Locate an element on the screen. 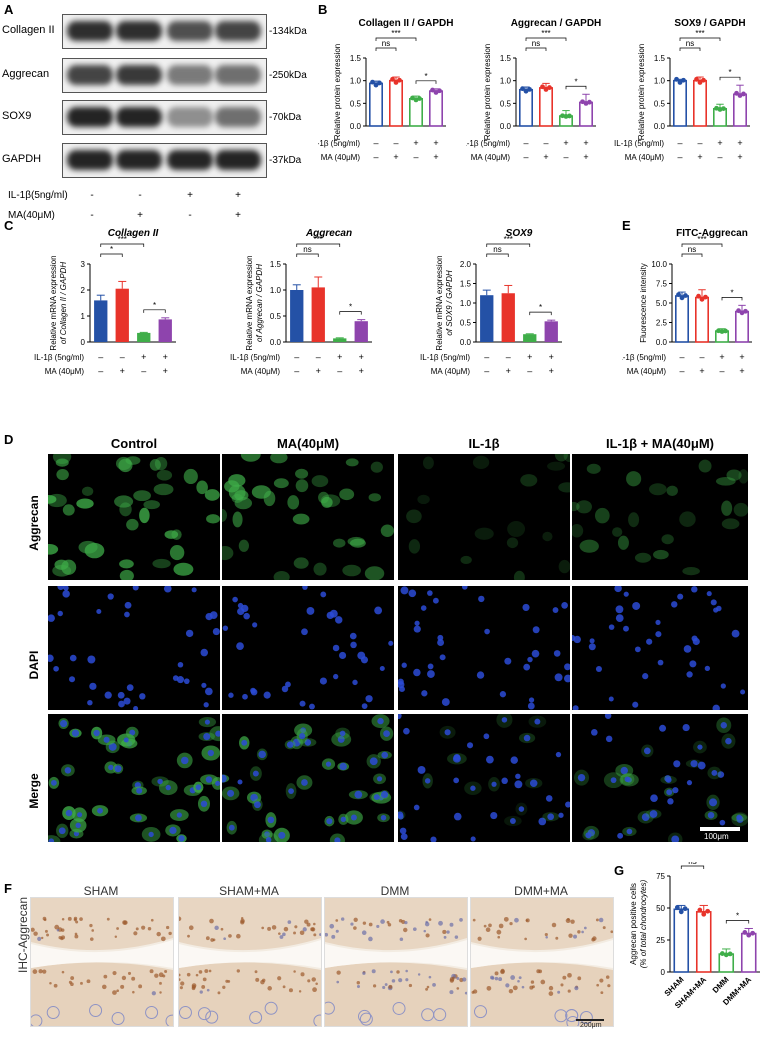 This screenshot has width=774, height=1037. micro-row-aggrecan: Aggrecan is located at coordinates (34, 523).